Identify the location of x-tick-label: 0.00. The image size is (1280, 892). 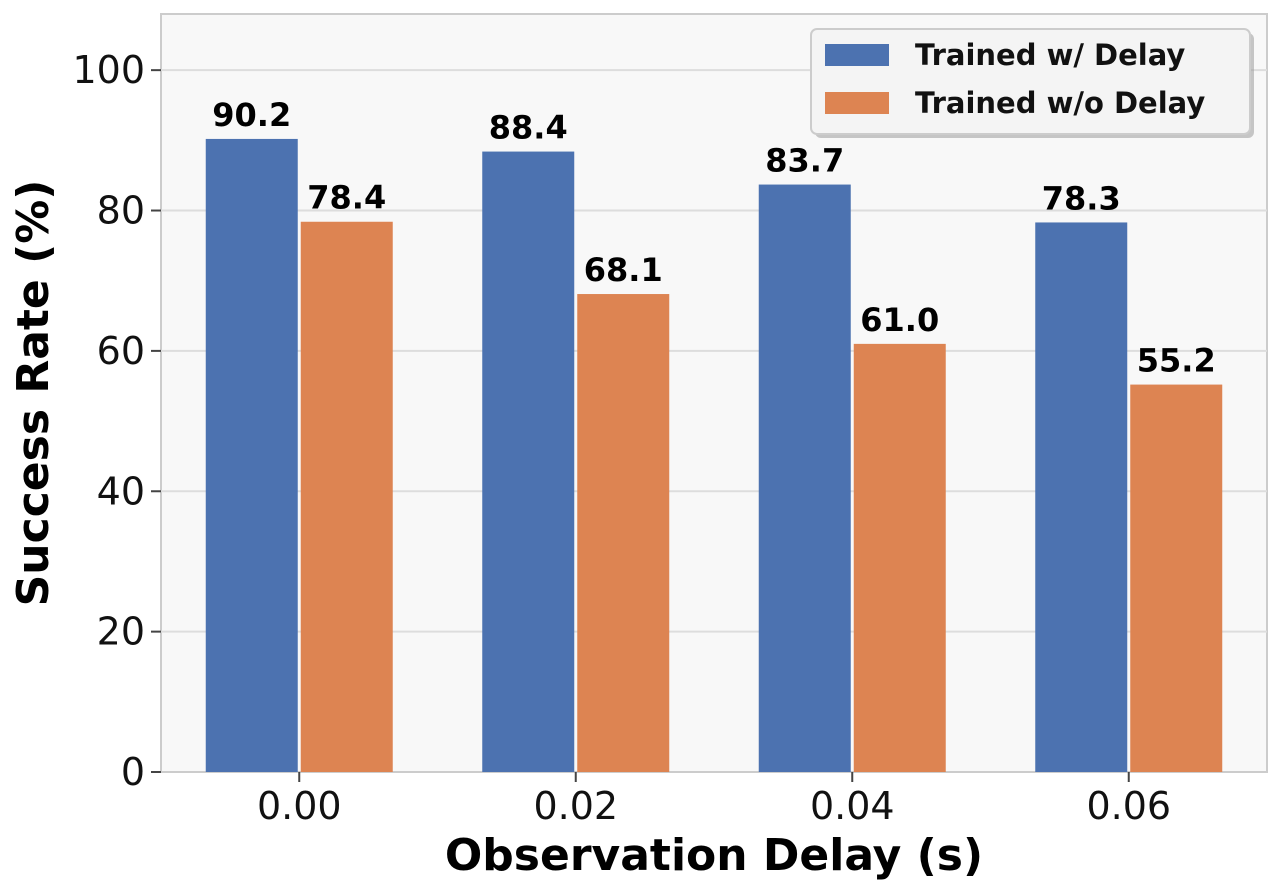
(299, 806).